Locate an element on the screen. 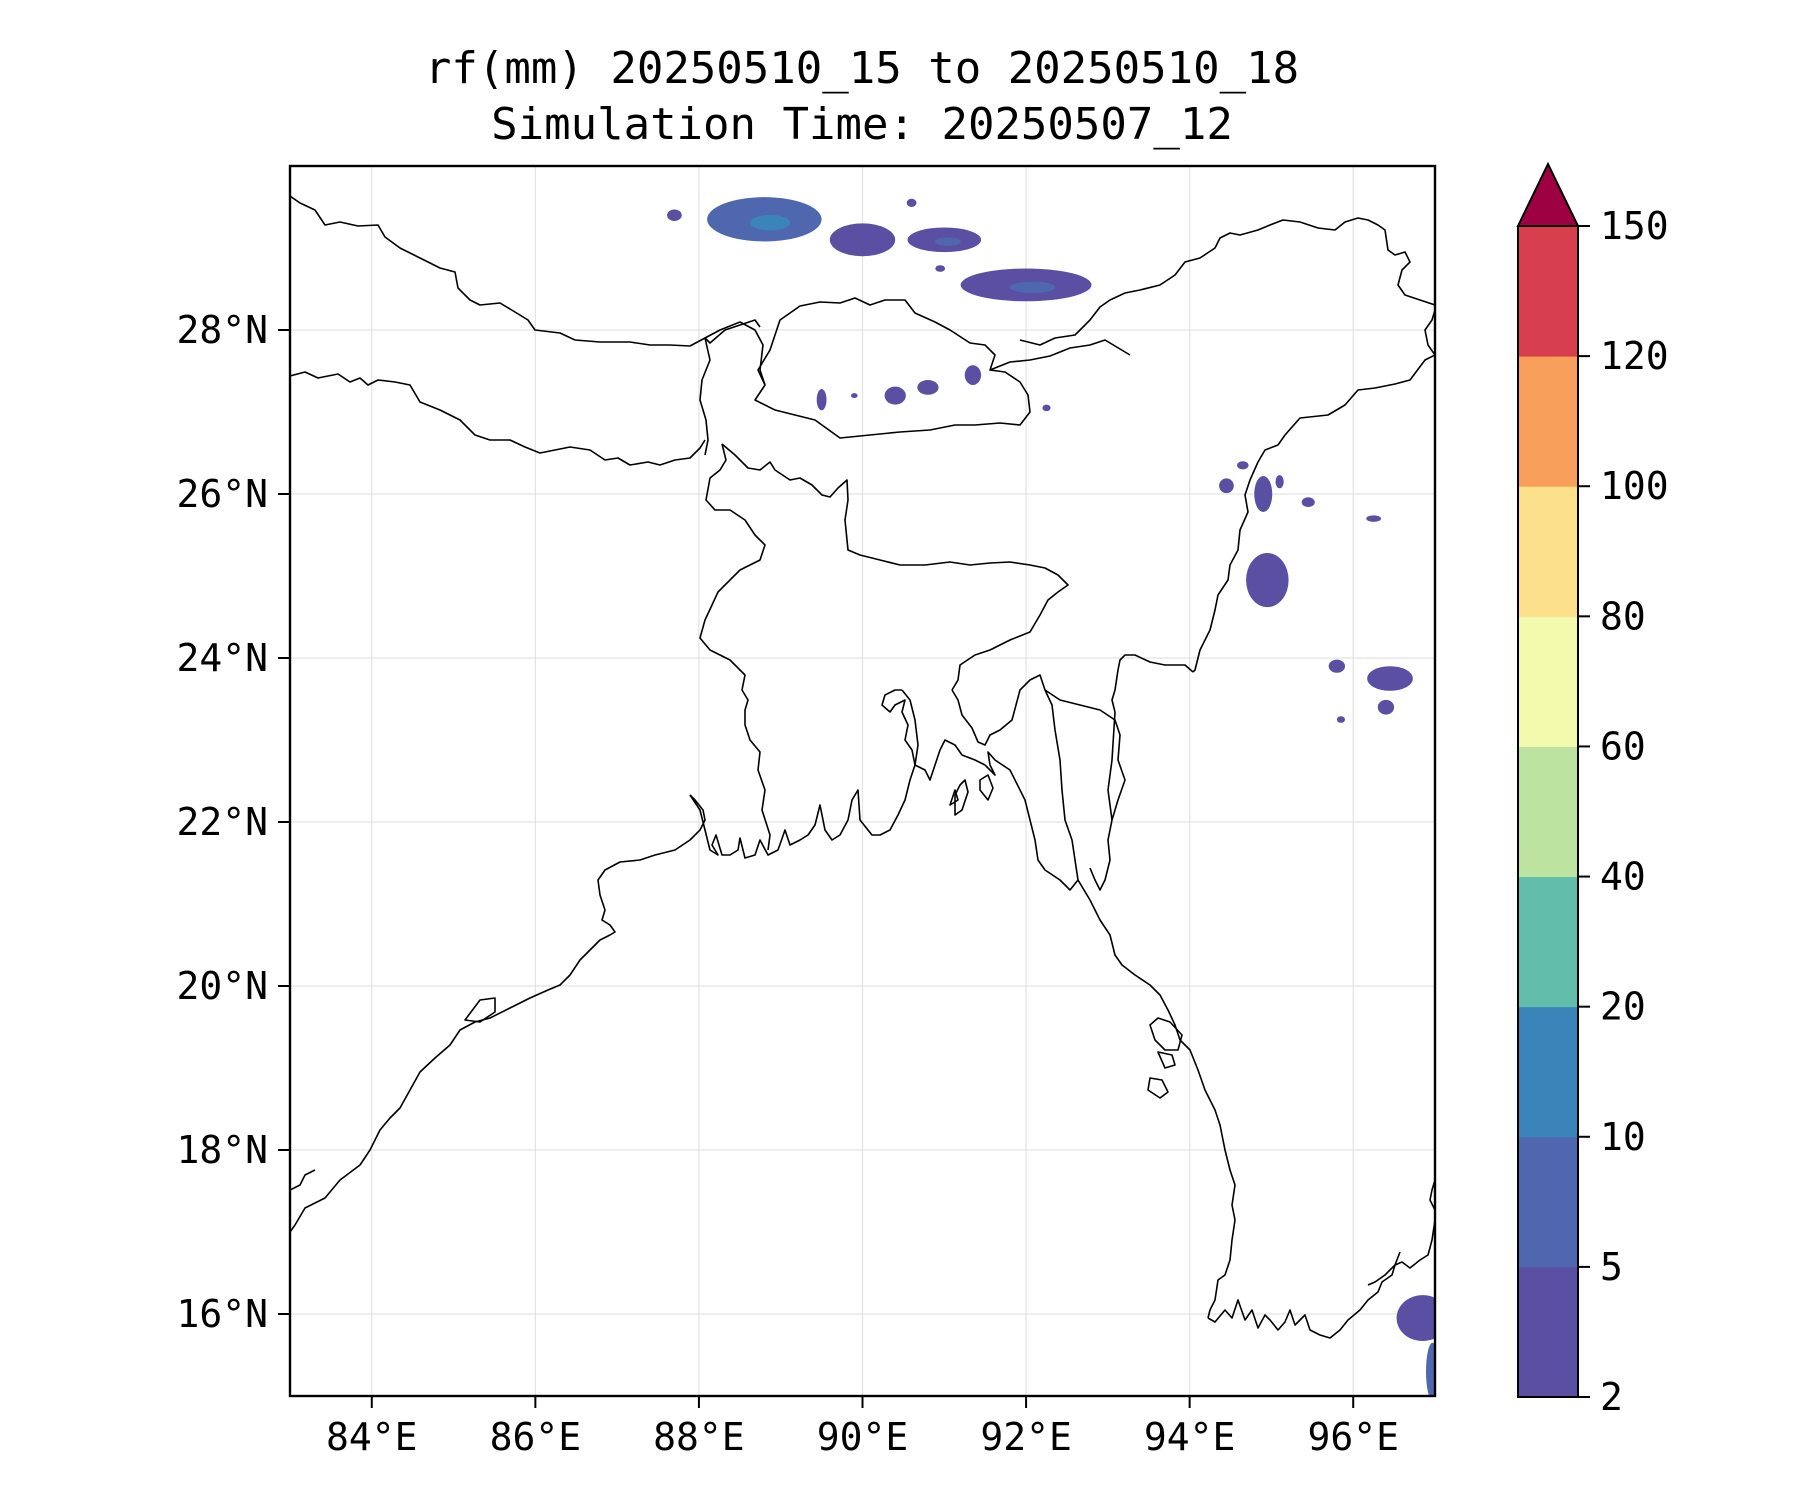 Image resolution: width=1800 pixels, height=1500 pixels. nepal-north-border is located at coordinates (525, 271).